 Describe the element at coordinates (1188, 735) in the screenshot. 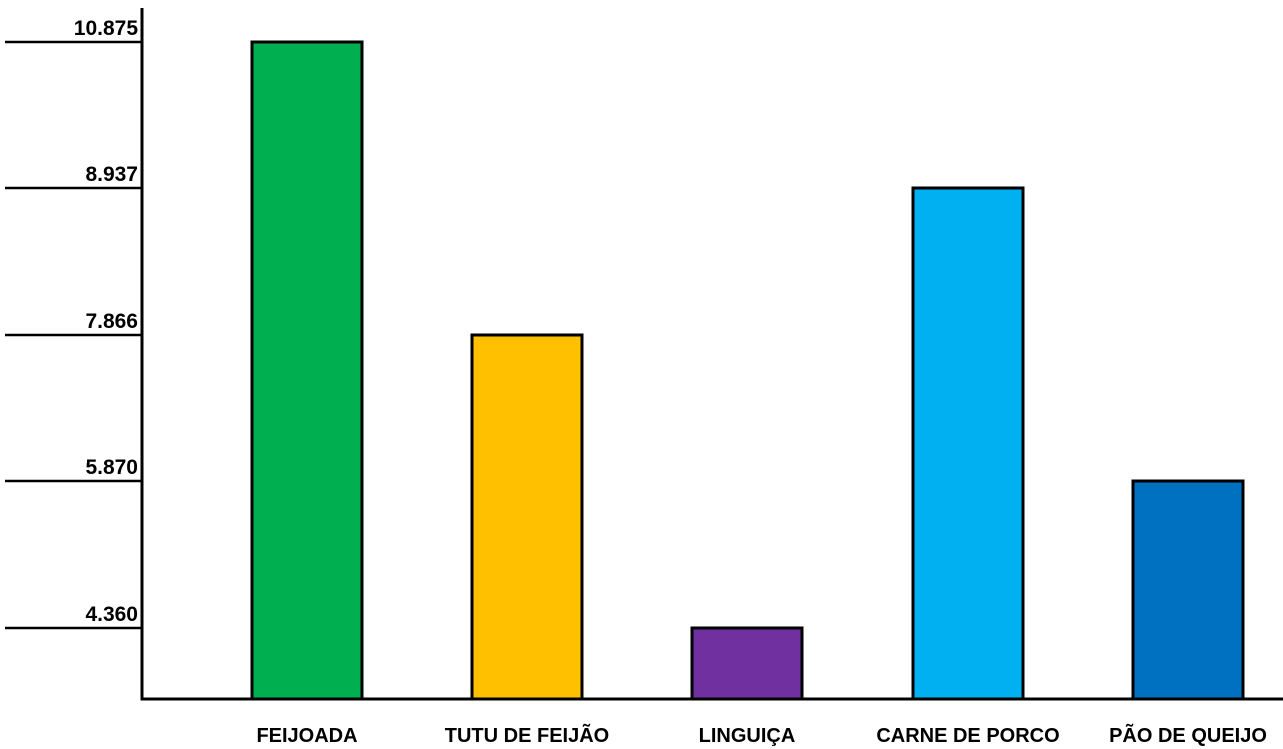

I see `category-label: PÃO DE QUEIJO` at that location.